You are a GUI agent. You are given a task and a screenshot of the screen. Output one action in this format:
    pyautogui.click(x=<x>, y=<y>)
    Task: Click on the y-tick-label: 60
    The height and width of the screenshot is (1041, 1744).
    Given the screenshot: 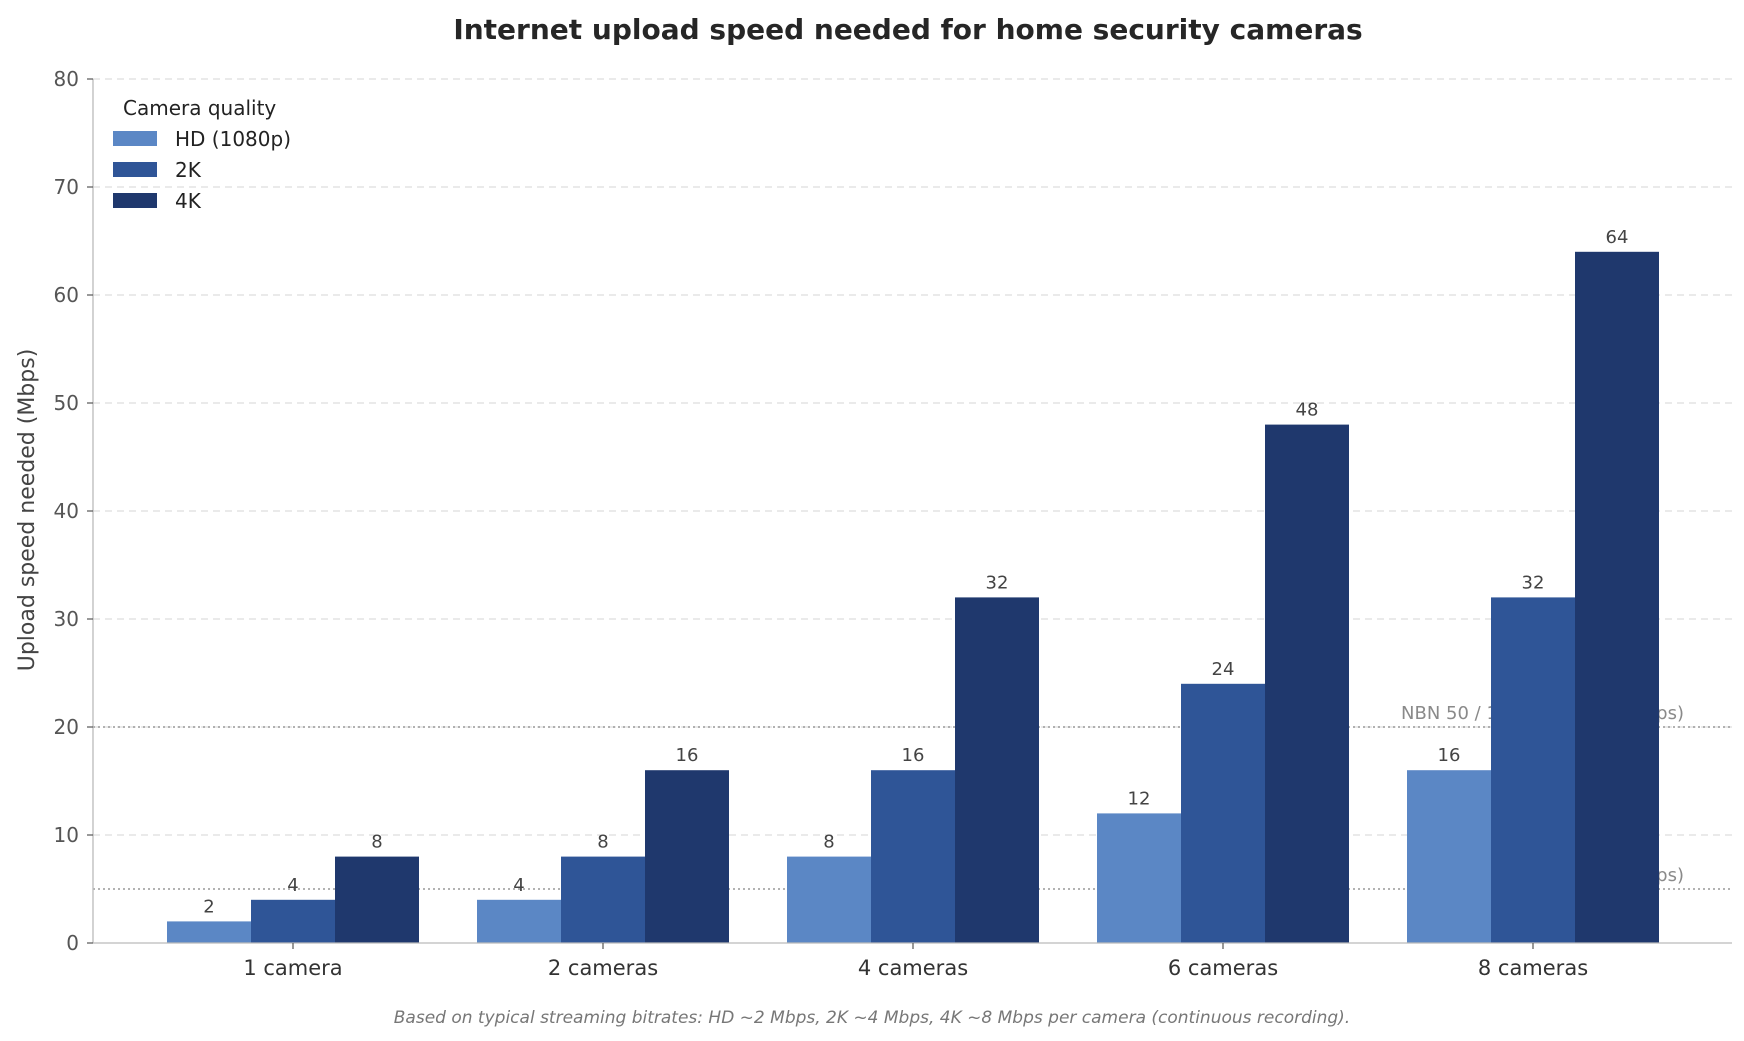 What is the action you would take?
    pyautogui.click(x=66, y=295)
    